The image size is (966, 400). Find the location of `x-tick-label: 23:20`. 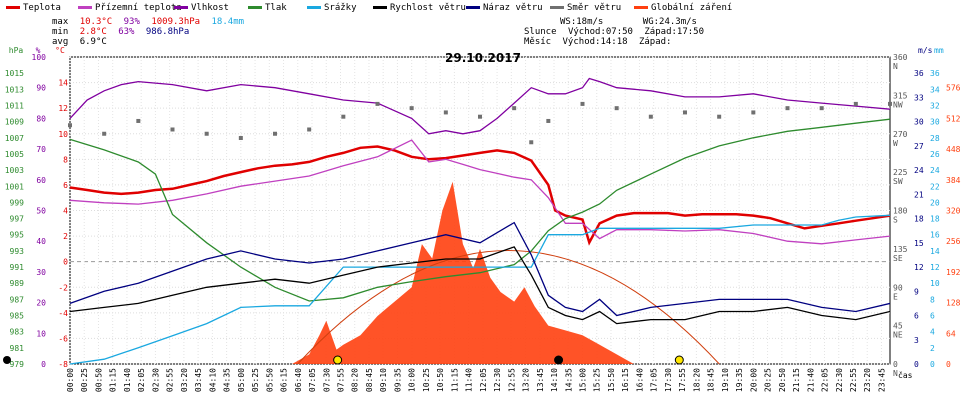

x-tick-label: 23:20 is located at coordinates (867, 380).